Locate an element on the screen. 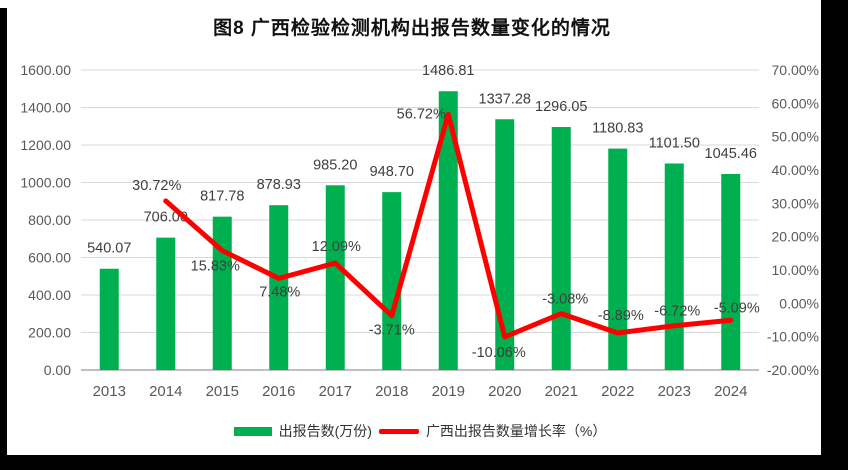  x-axis-year-label: 2022 is located at coordinates (617, 391).